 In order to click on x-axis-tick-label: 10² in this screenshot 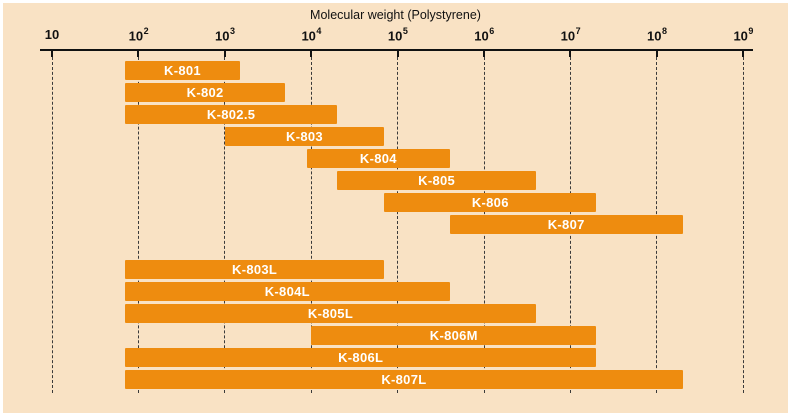, I will do `click(138, 35)`.